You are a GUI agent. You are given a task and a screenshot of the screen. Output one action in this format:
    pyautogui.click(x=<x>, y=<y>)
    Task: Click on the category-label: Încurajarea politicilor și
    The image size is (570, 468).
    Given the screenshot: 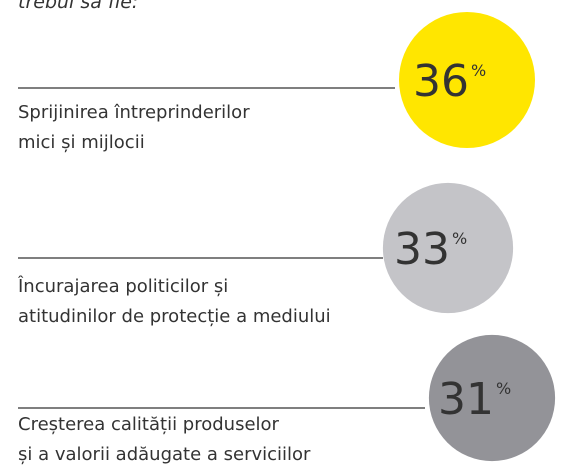 What is the action you would take?
    pyautogui.click(x=122, y=286)
    